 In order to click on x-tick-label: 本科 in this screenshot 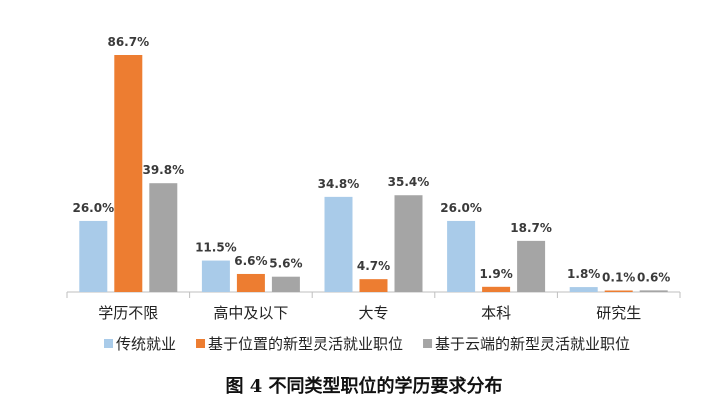, I will do `click(496, 313)`.